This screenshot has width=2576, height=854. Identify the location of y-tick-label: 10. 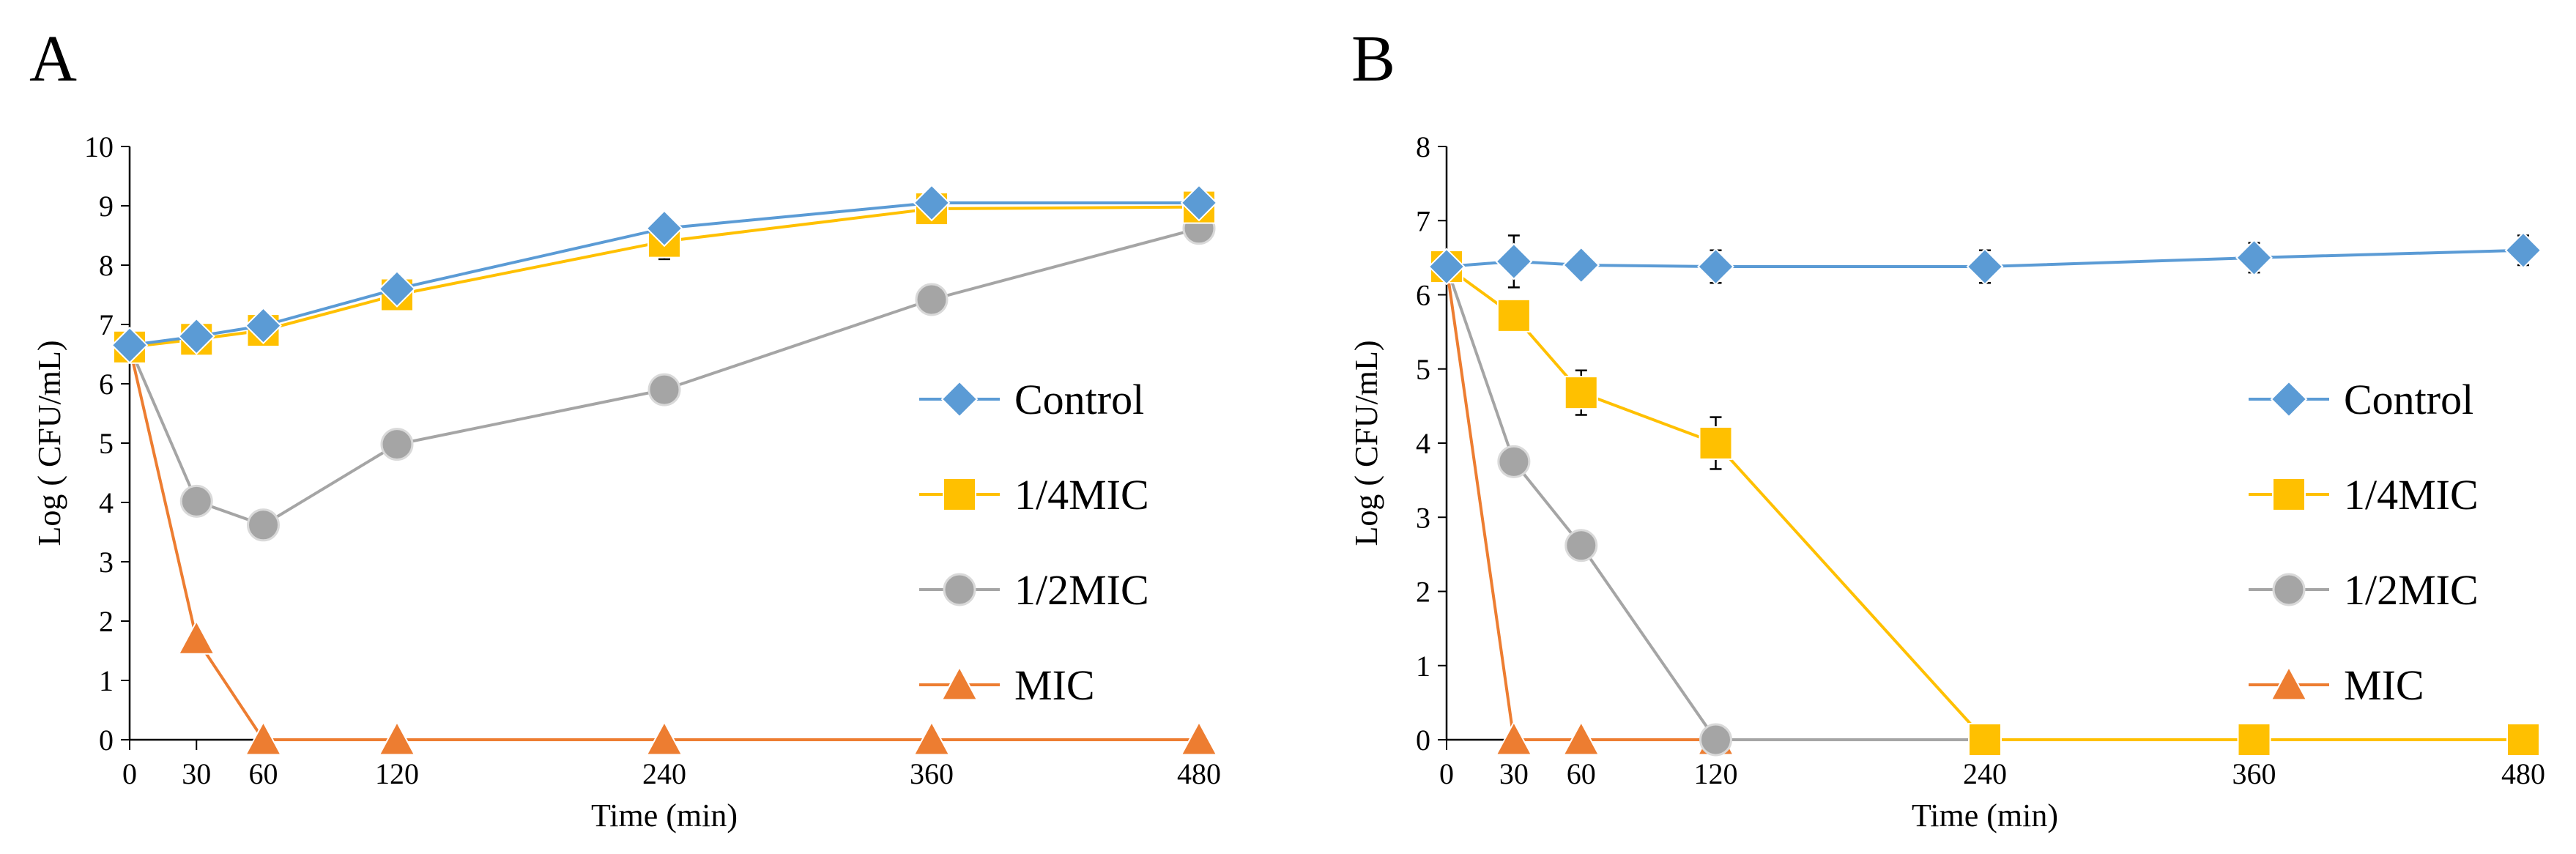
(99, 146).